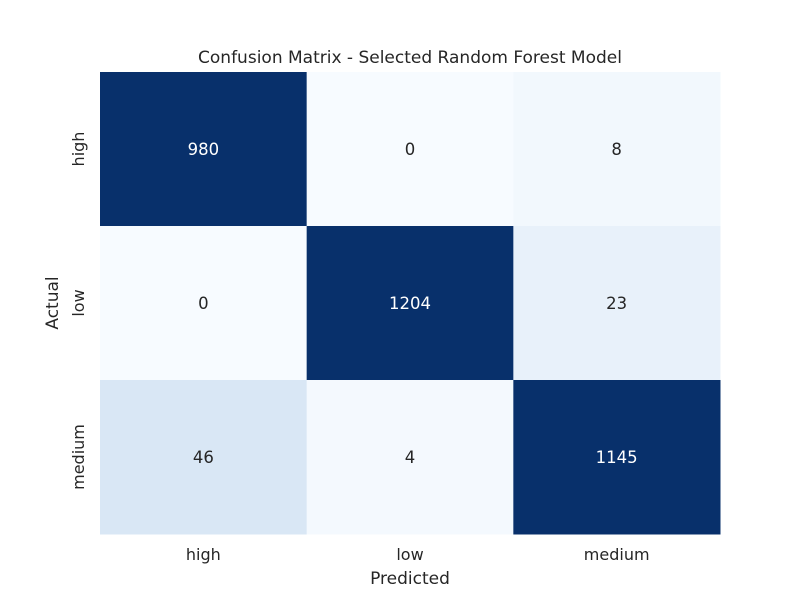 This screenshot has width=800, height=600. I want to click on y-axis-label: Actual, so click(53, 302).